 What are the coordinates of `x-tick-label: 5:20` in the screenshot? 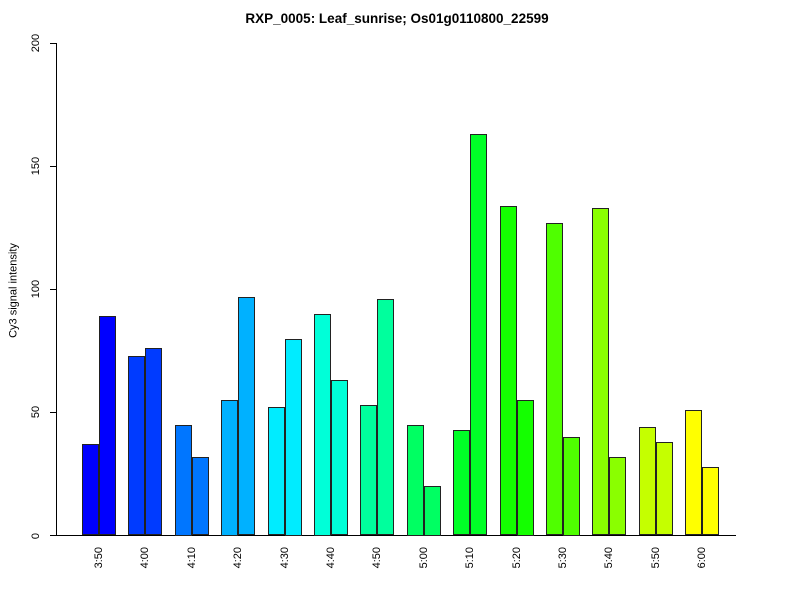 It's located at (516, 558).